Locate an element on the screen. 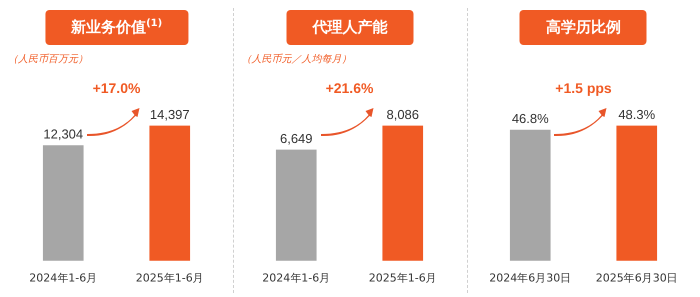 This screenshot has width=700, height=297. x-tick-label: 2025年6月30日 is located at coordinates (636, 277).